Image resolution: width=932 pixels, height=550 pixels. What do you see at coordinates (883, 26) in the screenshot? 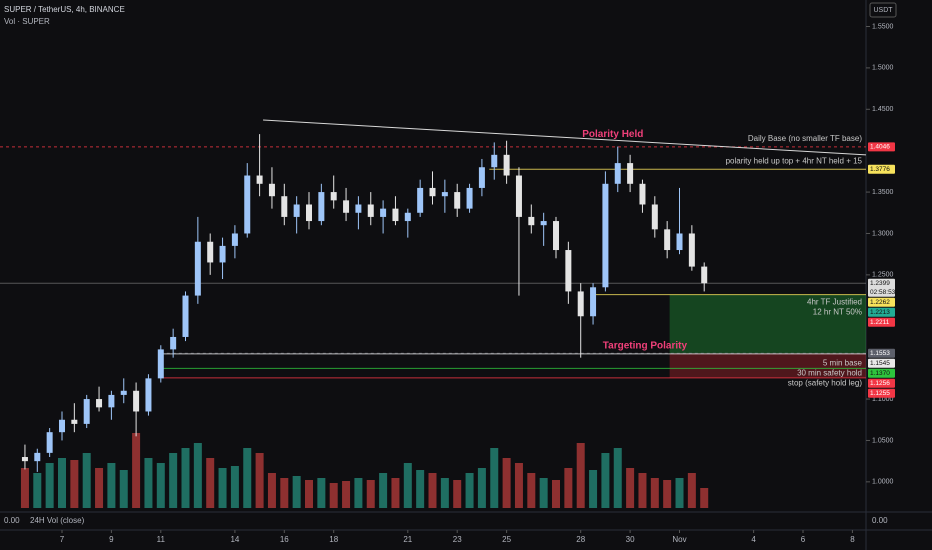
I see `y-tick-label: 1.5500` at bounding box center [883, 26].